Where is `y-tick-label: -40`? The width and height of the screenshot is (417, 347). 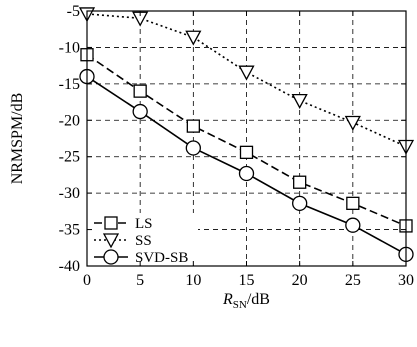
y-tick-label: -40 is located at coordinates (69, 266).